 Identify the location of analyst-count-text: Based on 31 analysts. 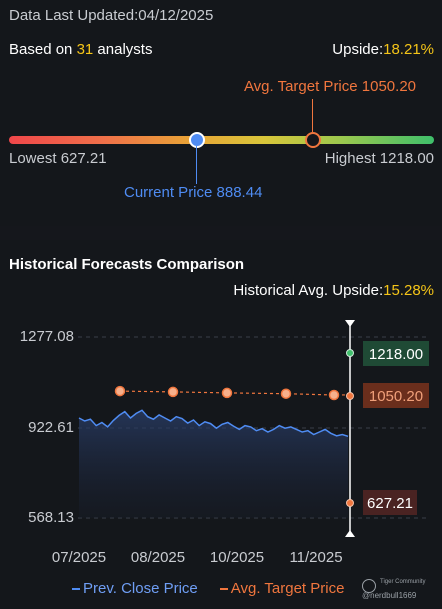
(80, 49).